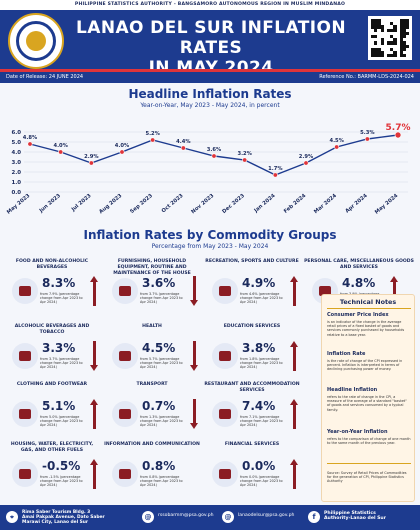 Image resolution: width=420 pixels, height=530 pixels. I want to click on group-title: HEALTH, so click(152, 326).